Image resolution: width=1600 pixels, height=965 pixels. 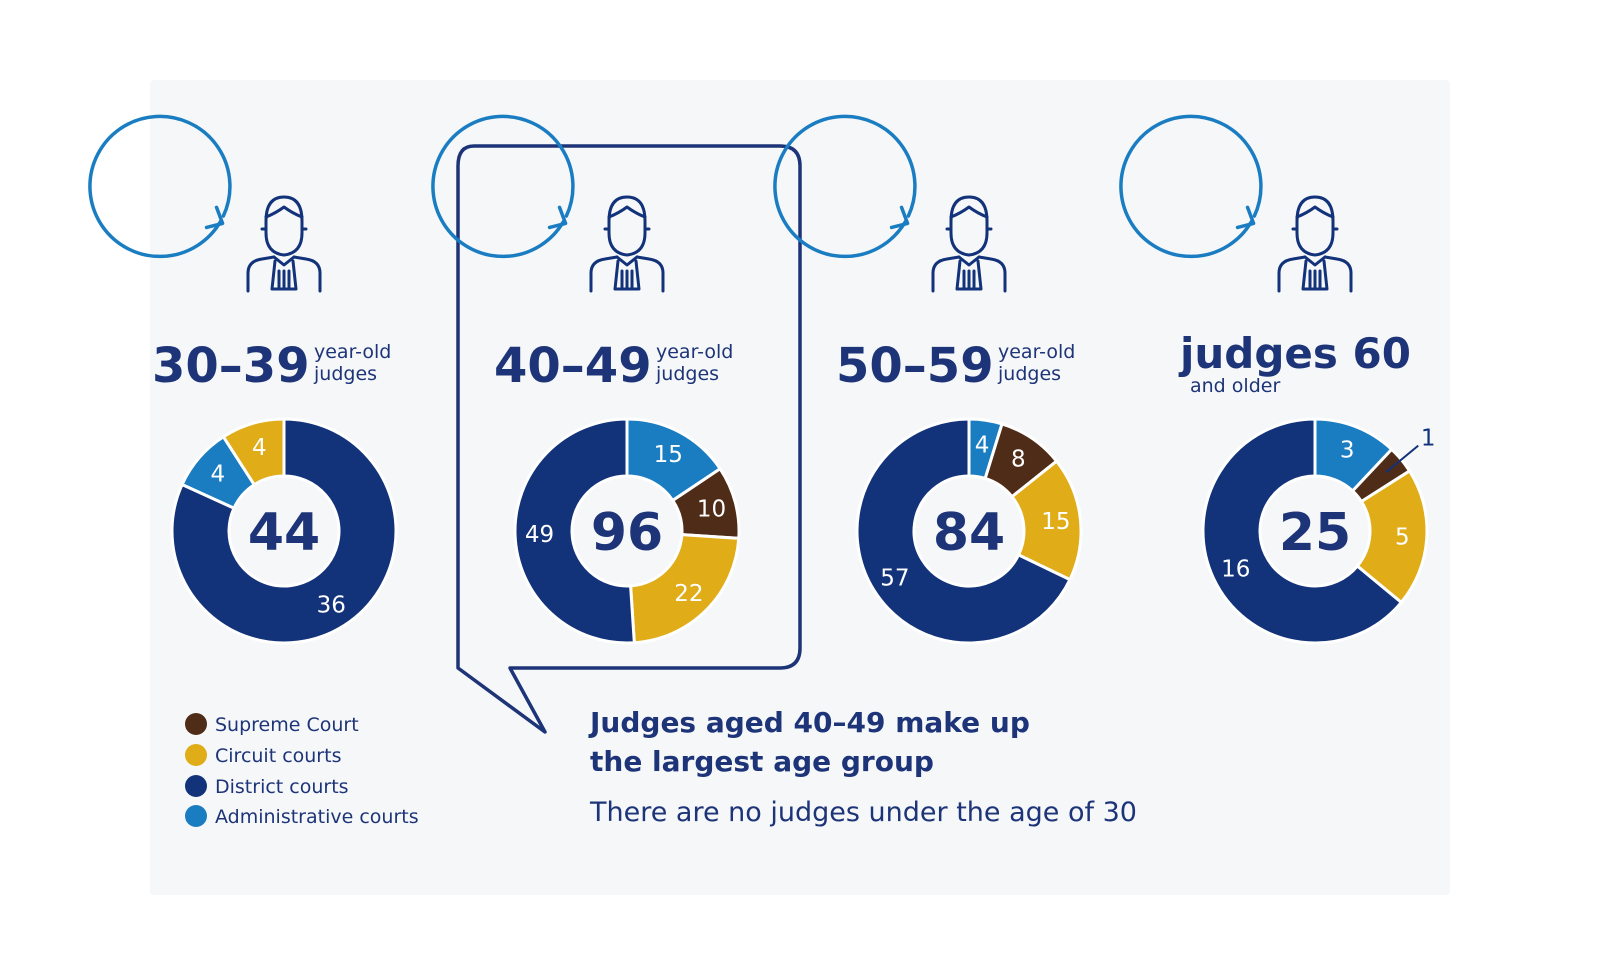 What do you see at coordinates (231, 366) in the screenshot?
I see `group-title-big: 30–39` at bounding box center [231, 366].